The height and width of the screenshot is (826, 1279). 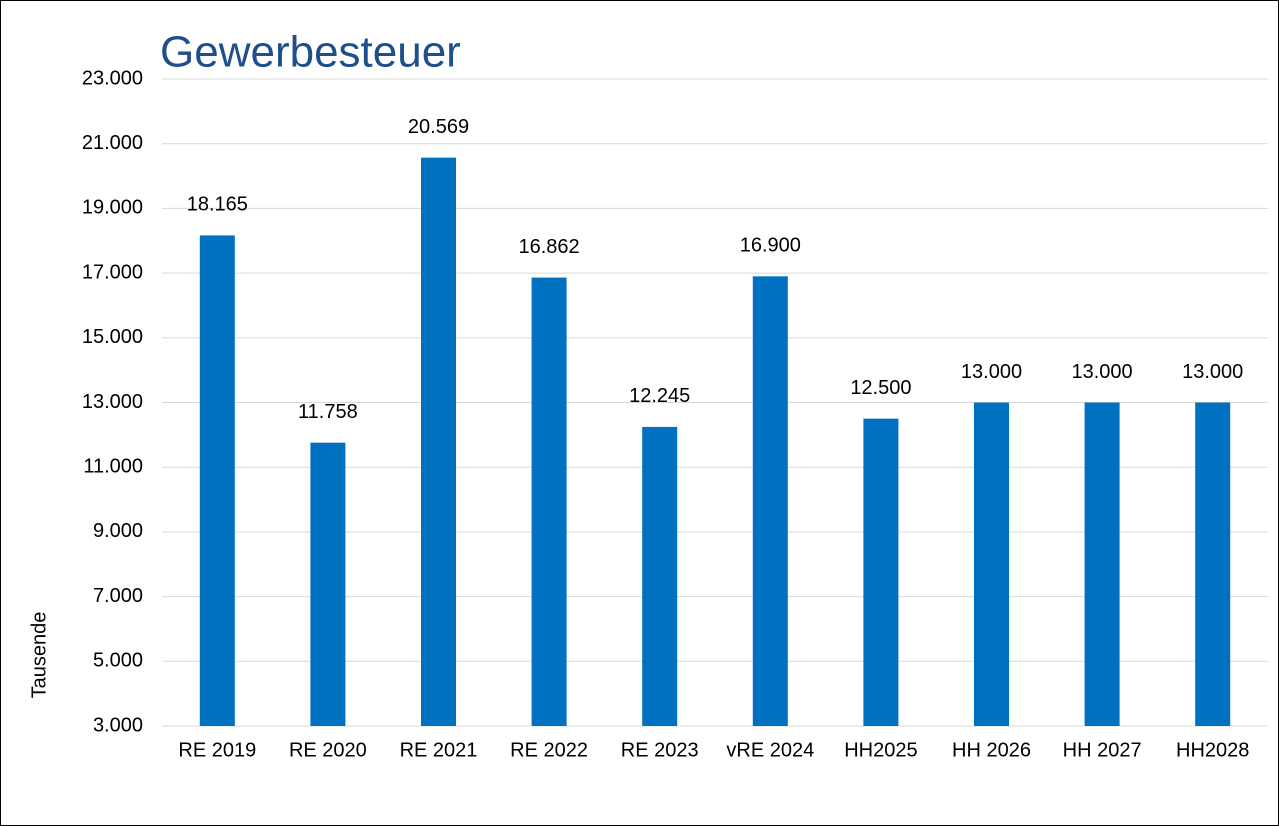 I want to click on x-tick-label: HH2028, so click(x=1212, y=750).